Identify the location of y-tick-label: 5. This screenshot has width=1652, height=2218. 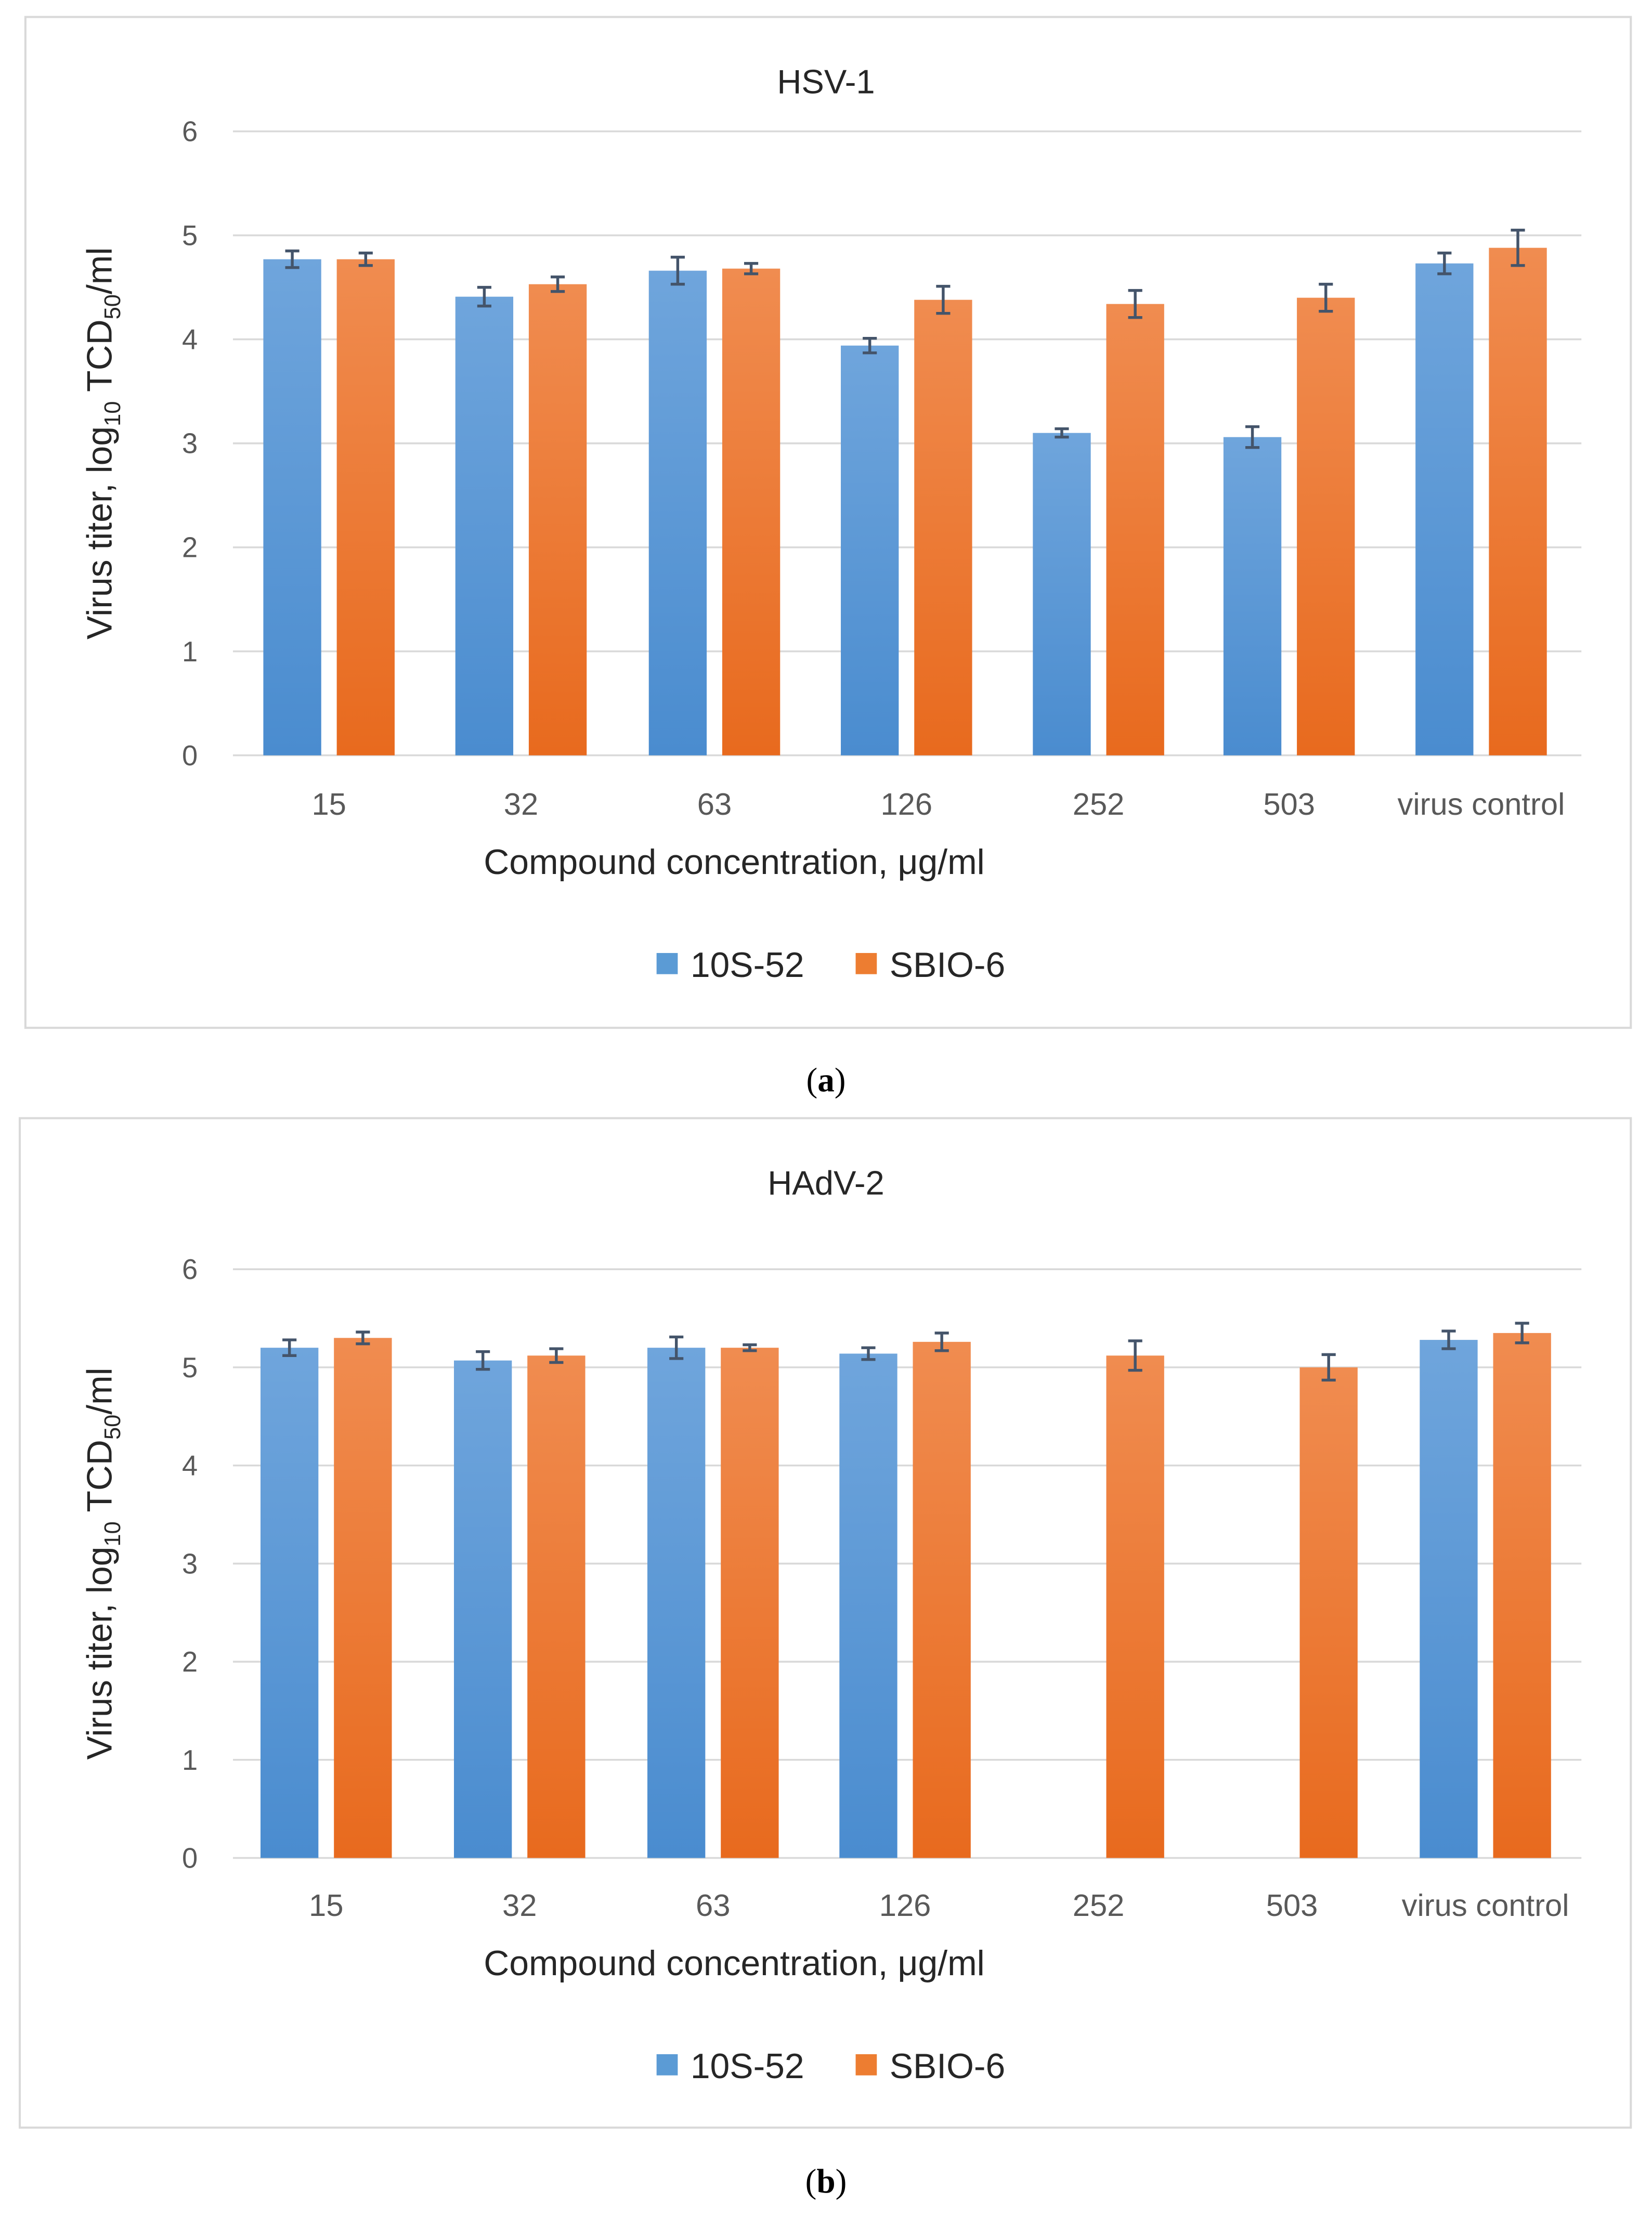
(190, 1368).